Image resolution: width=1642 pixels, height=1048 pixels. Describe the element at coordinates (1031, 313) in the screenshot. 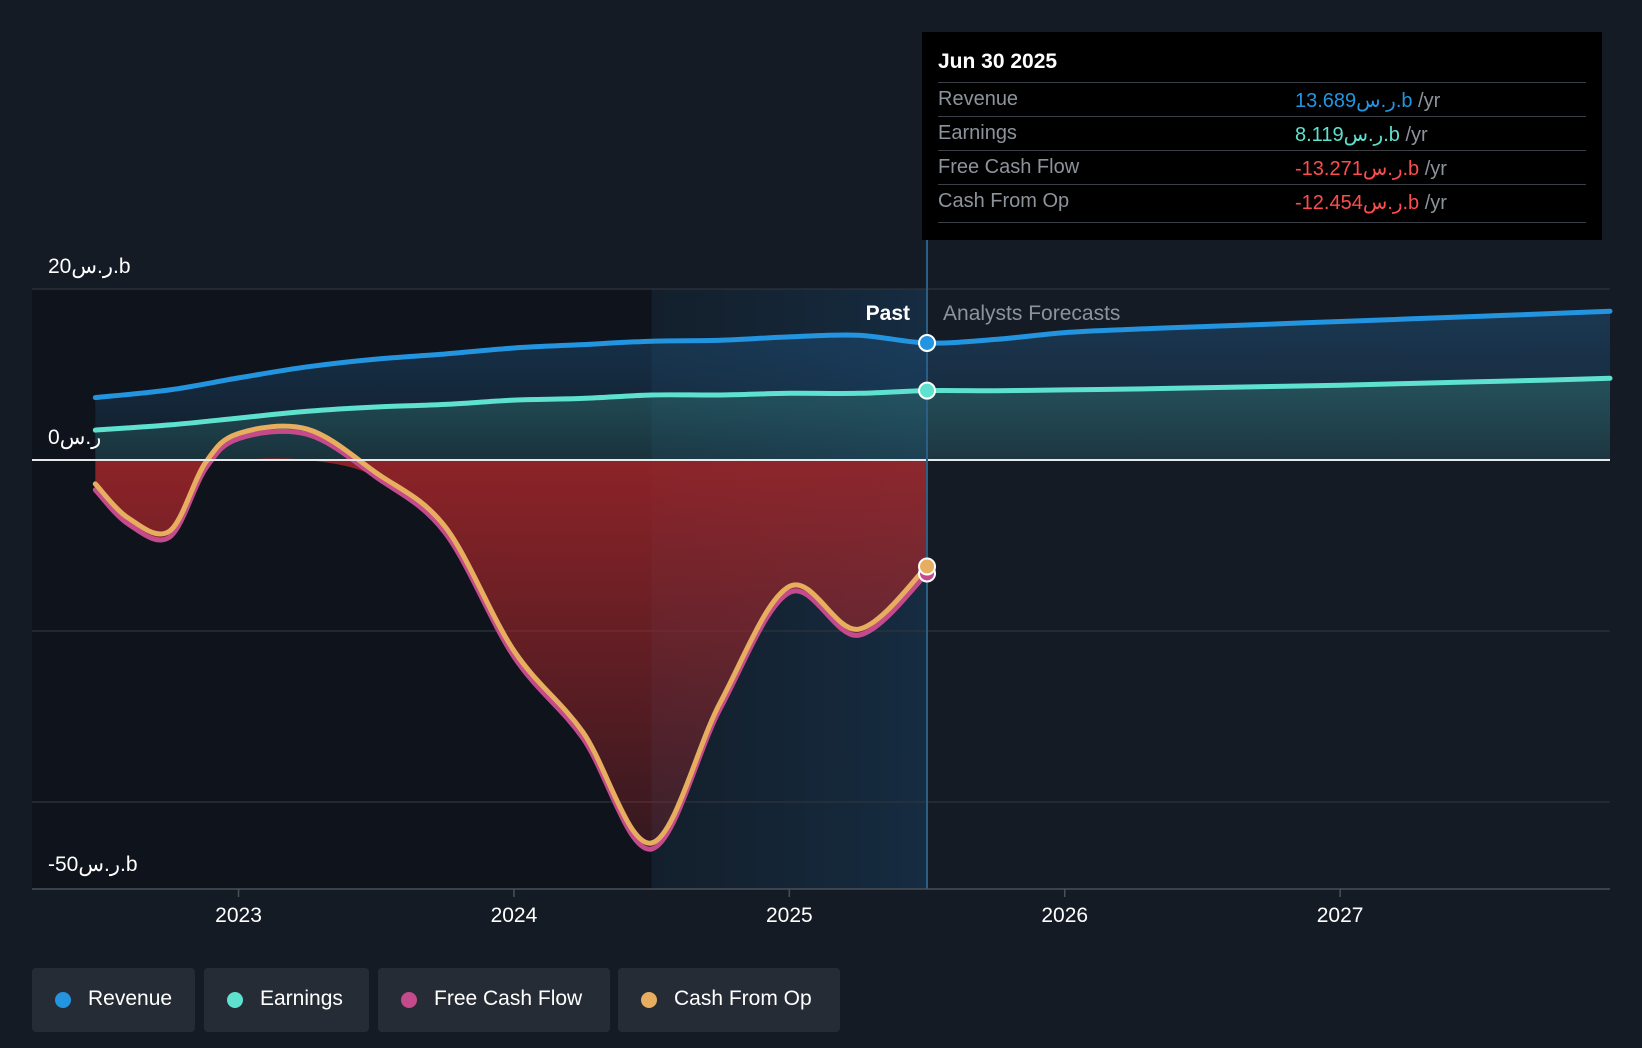

I see `forecast-label: Analysts Forecasts` at that location.